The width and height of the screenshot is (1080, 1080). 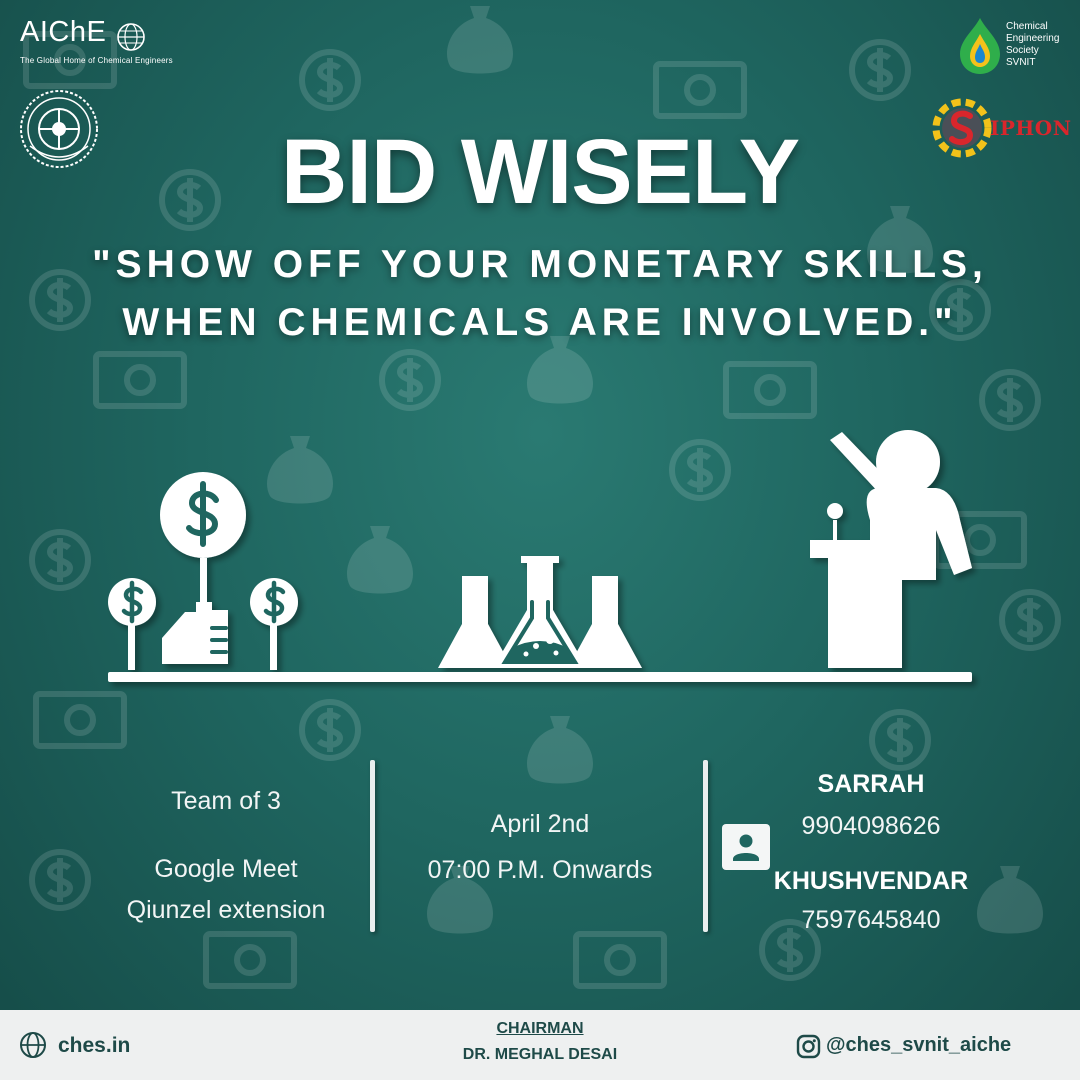 What do you see at coordinates (540, 824) in the screenshot?
I see `event-date-text: April 2nd` at bounding box center [540, 824].